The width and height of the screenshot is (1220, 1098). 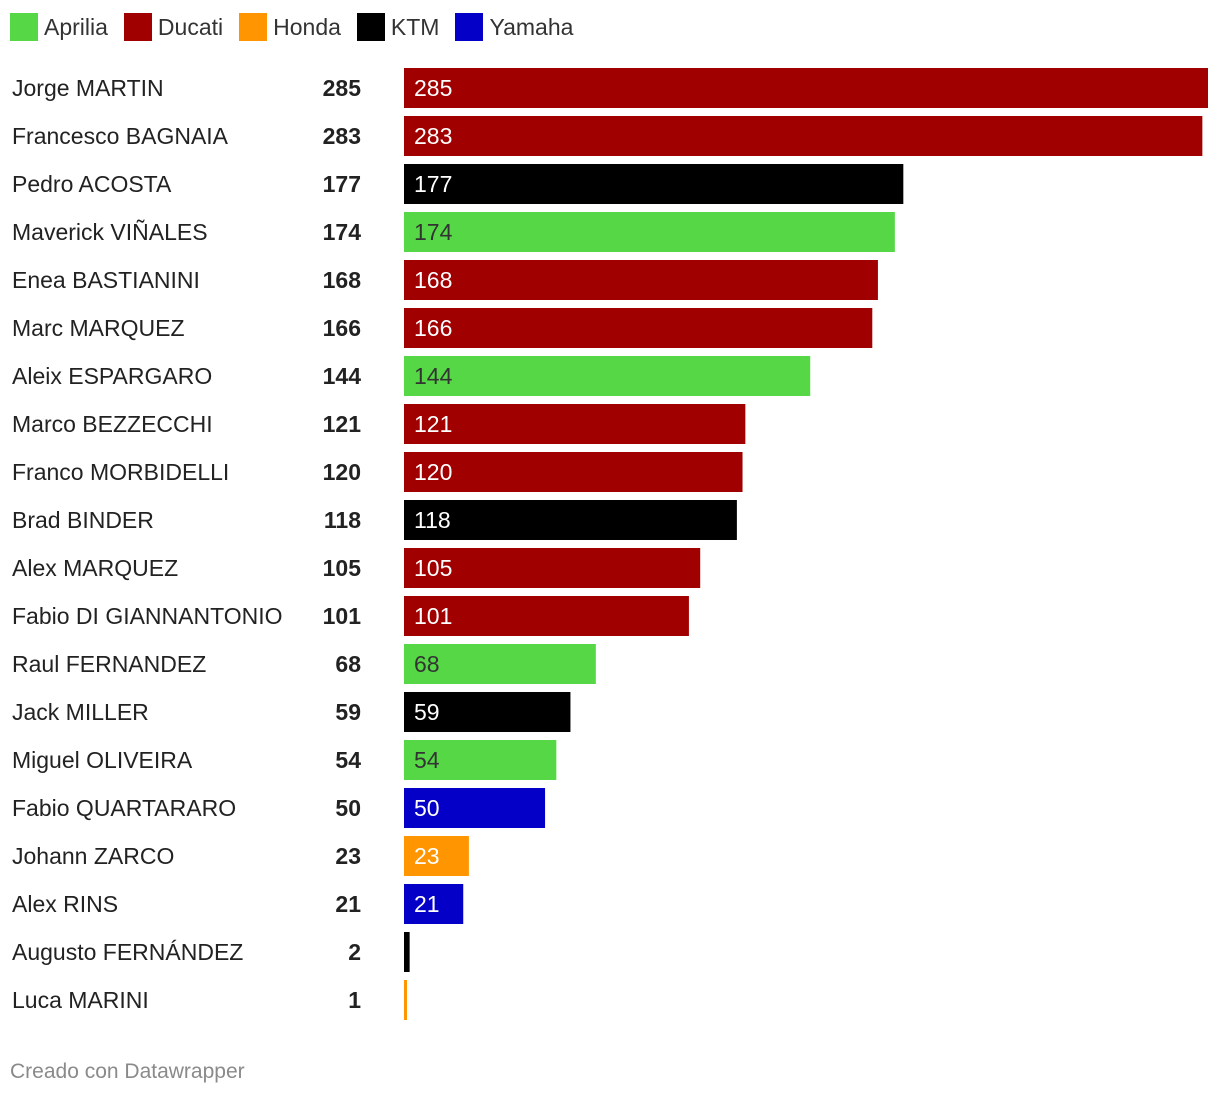 I want to click on bar-value-label: 144, so click(x=433, y=376).